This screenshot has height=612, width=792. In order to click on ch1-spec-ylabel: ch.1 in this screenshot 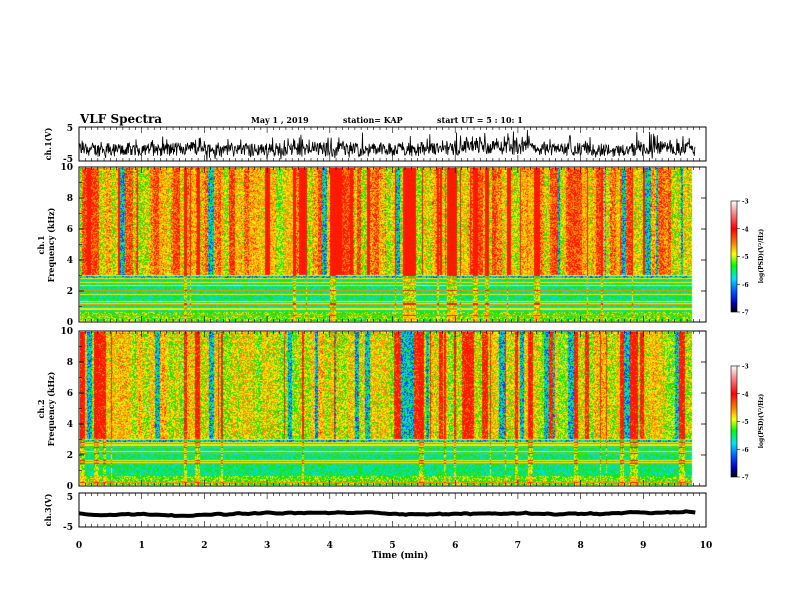, I will do `click(41, 244)`.